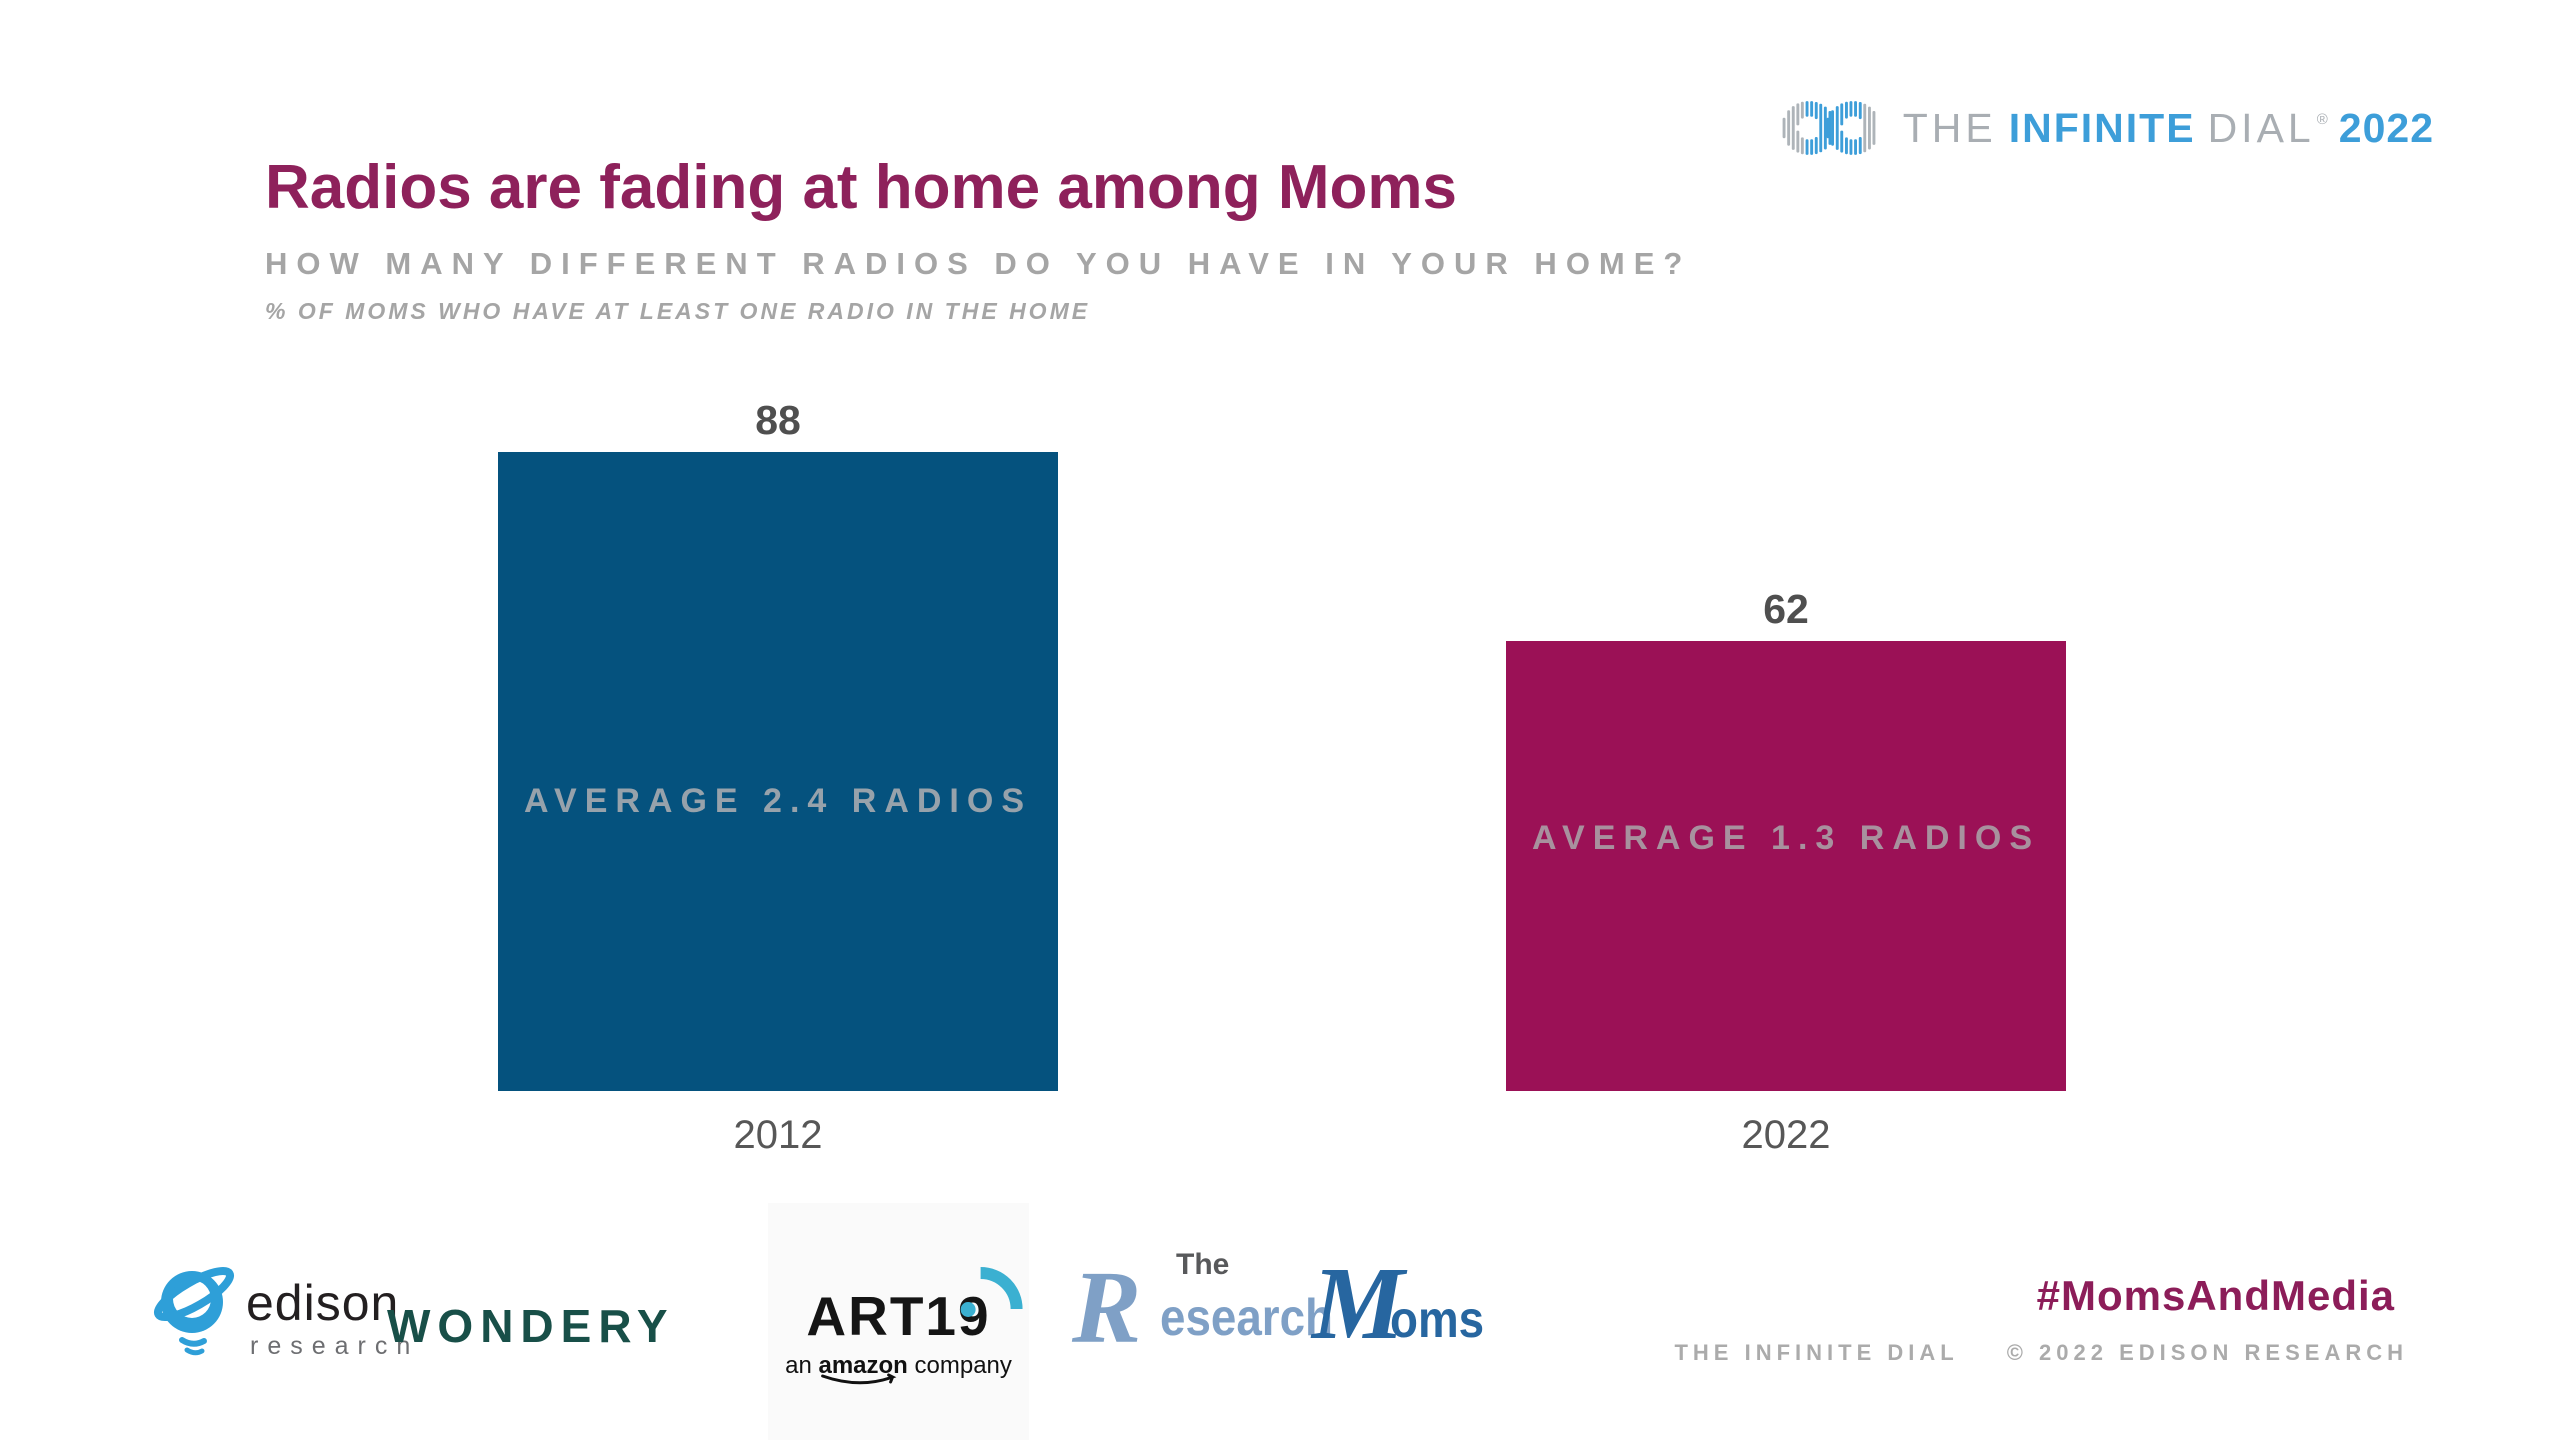 This screenshot has height=1440, width=2560. Describe the element at coordinates (2322, 119) in the screenshot. I see `registered-mark: ®` at that location.